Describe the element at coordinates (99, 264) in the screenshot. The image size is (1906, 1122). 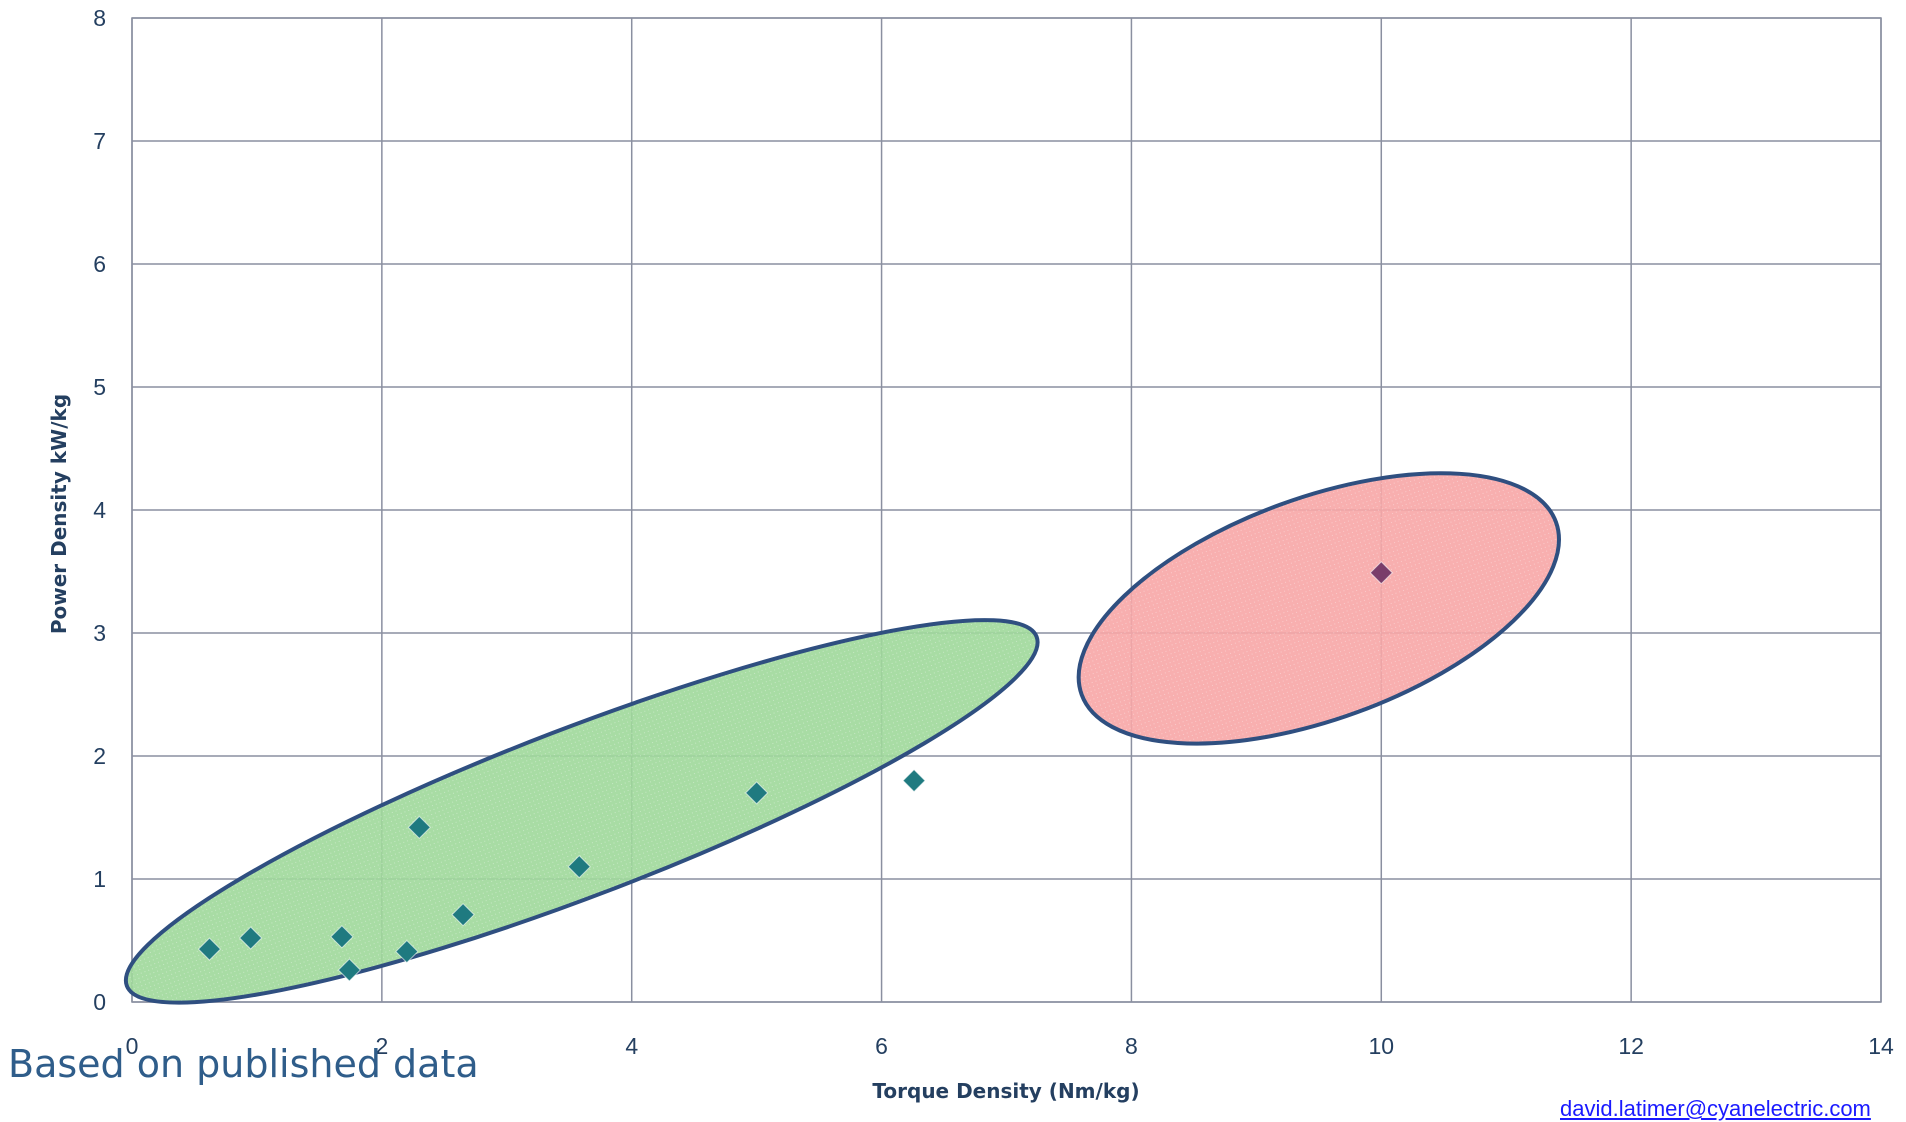
I see `y-tick-label: 6` at that location.